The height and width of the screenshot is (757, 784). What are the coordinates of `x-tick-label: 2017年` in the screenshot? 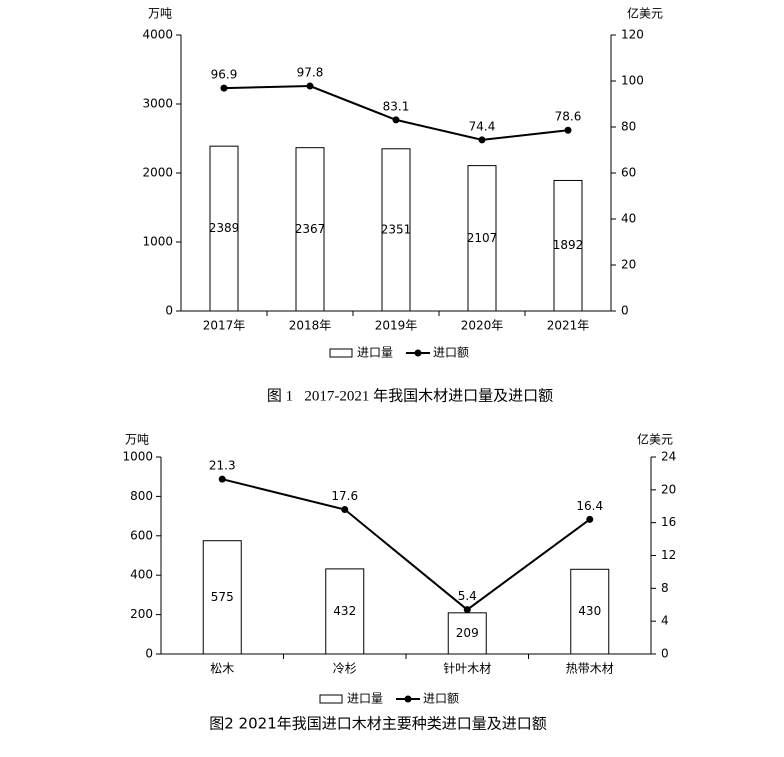 It's located at (224, 326).